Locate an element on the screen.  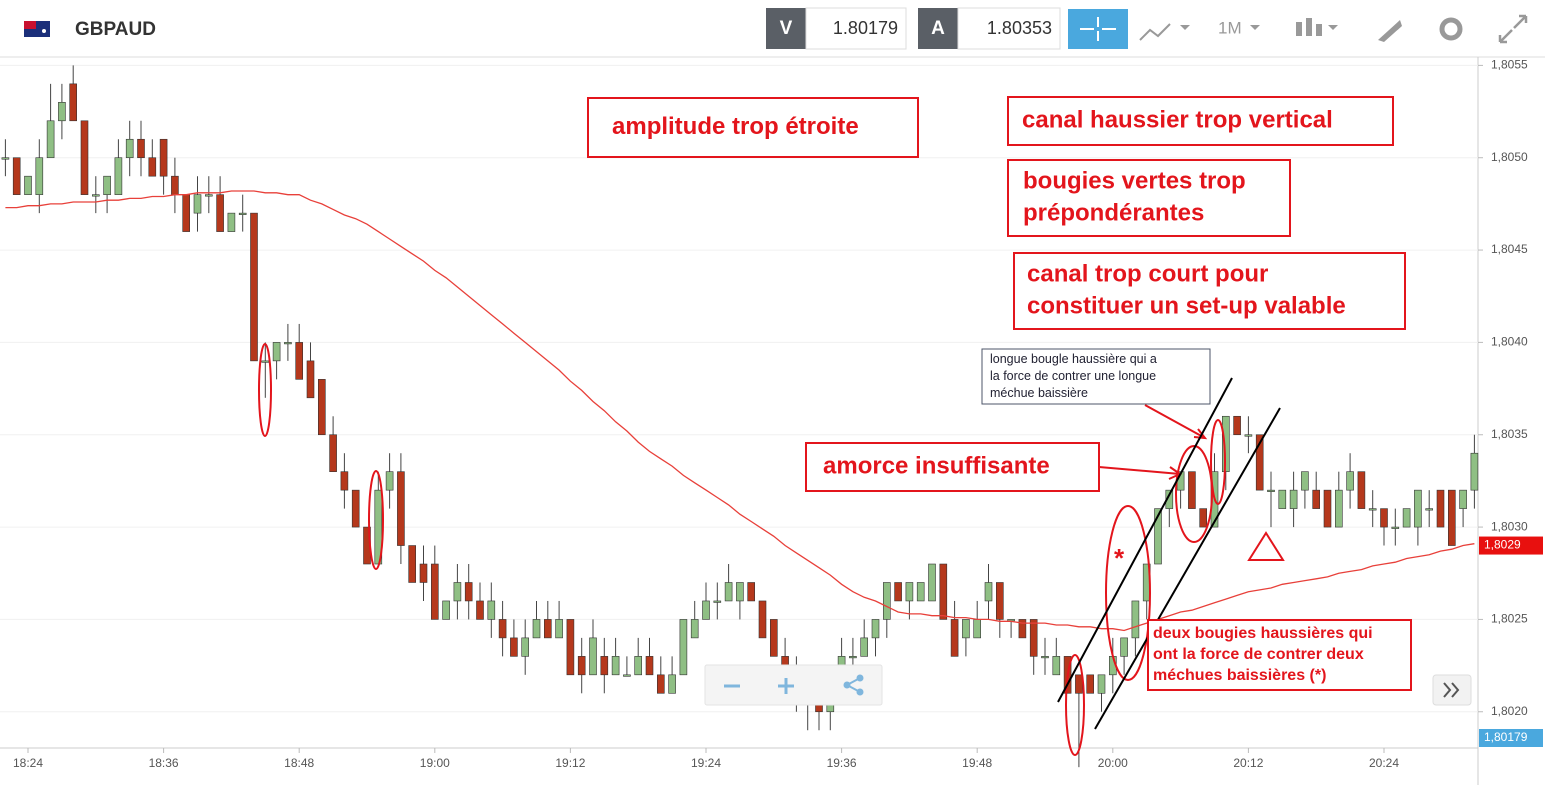
scroll-icon is located at coordinates (1451, 690).